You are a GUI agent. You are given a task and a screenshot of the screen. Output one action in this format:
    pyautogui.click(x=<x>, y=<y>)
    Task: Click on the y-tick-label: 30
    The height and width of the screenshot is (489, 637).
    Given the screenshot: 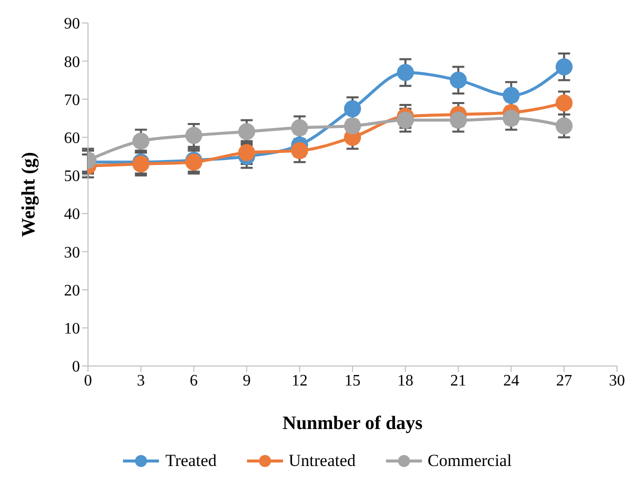 What is the action you would take?
    pyautogui.click(x=72, y=253)
    